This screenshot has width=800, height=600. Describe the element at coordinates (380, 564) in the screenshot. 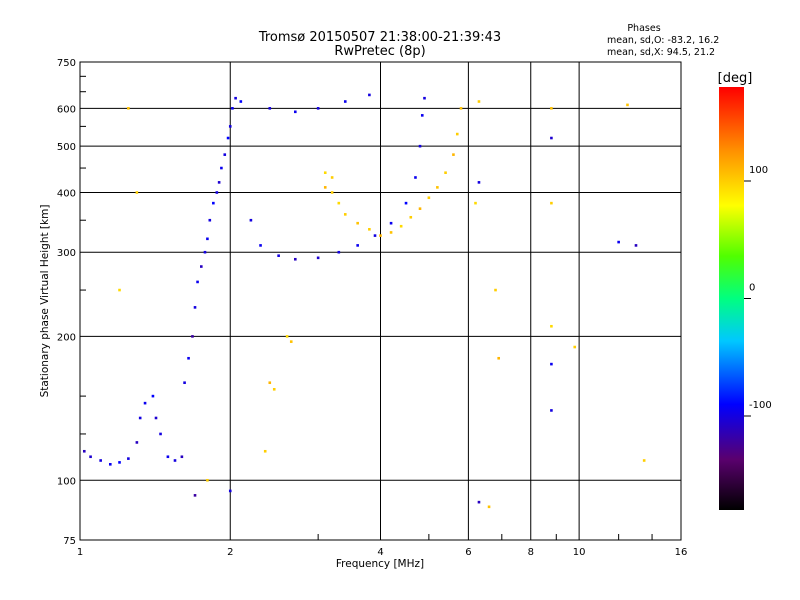

I see `x-axis-label: Frequency [MHz]` at that location.